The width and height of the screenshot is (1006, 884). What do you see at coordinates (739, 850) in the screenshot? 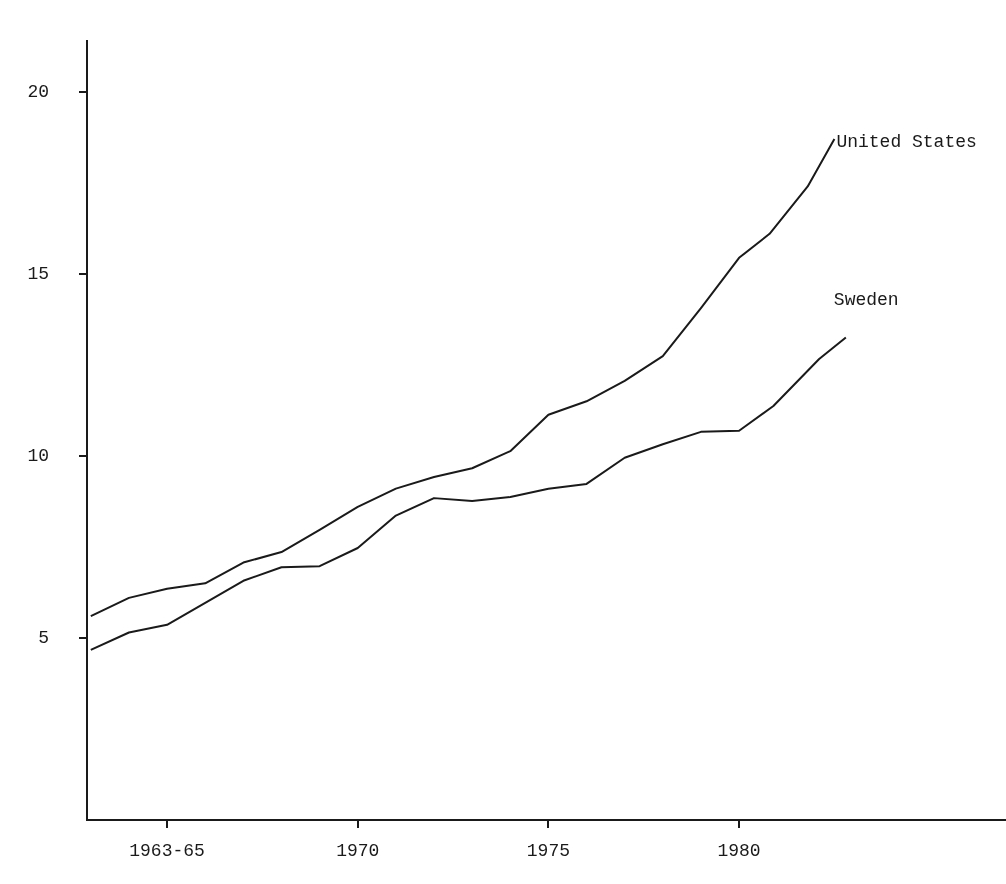
I see `x-tick-label: 1980` at bounding box center [739, 850].